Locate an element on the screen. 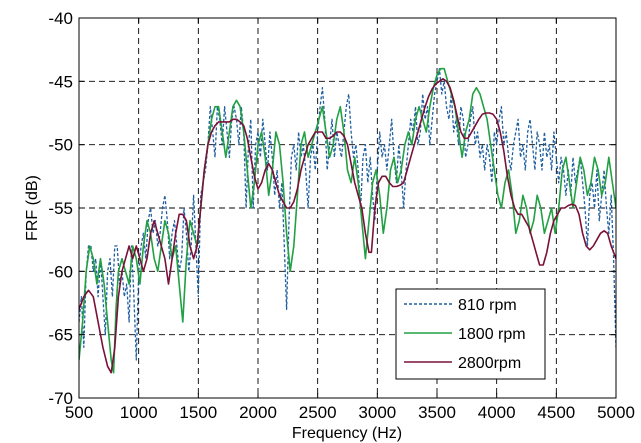 This screenshot has width=641, height=443. y-tick-label: -50 is located at coordinates (60, 145).